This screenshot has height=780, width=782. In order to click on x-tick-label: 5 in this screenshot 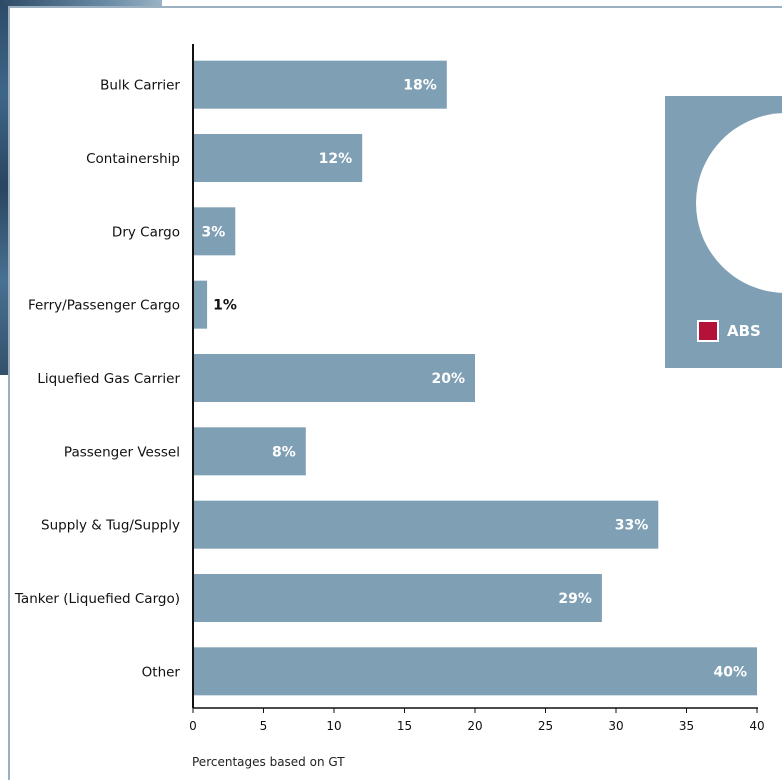, I will do `click(264, 726)`.